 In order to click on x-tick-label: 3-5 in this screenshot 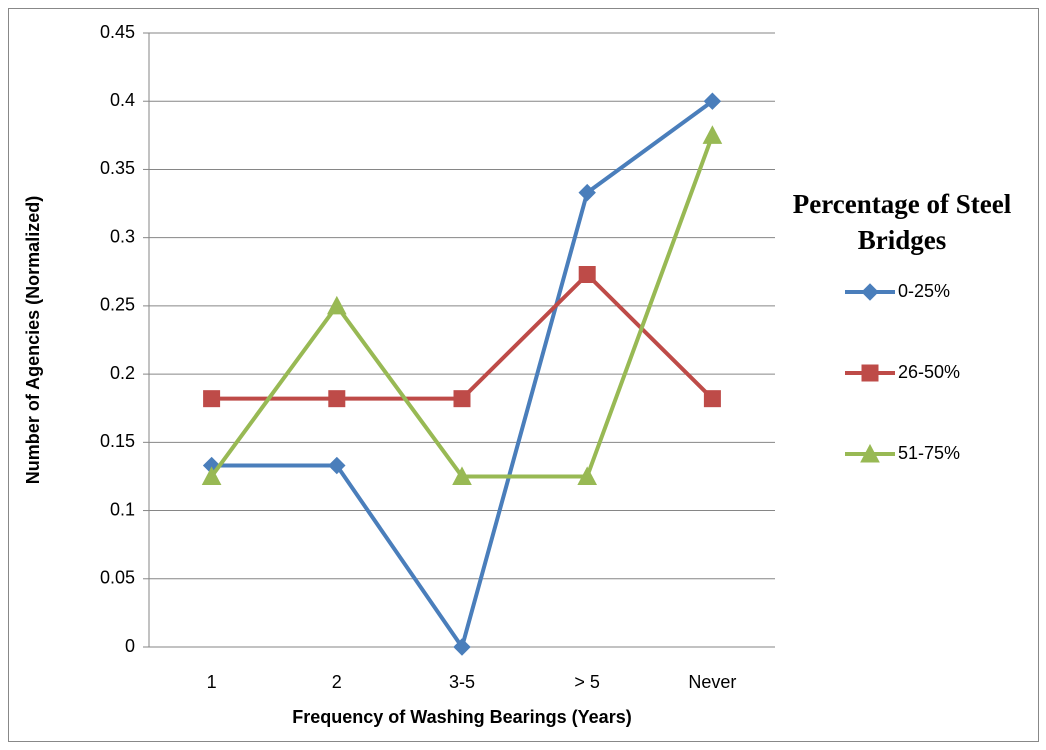, I will do `click(462, 682)`.